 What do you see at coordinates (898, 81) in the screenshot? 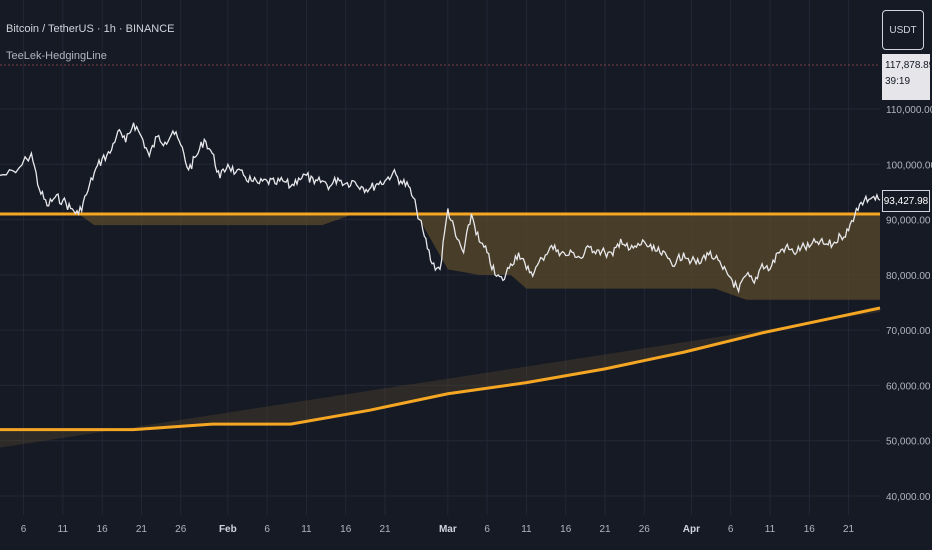
I see `price-marker-countdown: 39:19` at bounding box center [898, 81].